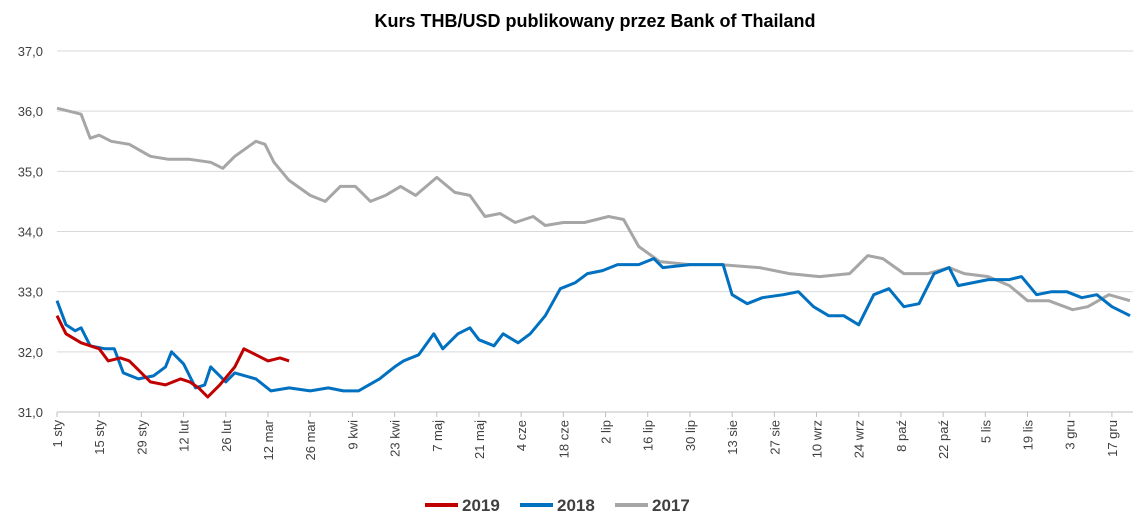 The width and height of the screenshot is (1133, 518). Describe the element at coordinates (1028, 435) in the screenshot. I see `x-tick-label: 19 lis` at that location.